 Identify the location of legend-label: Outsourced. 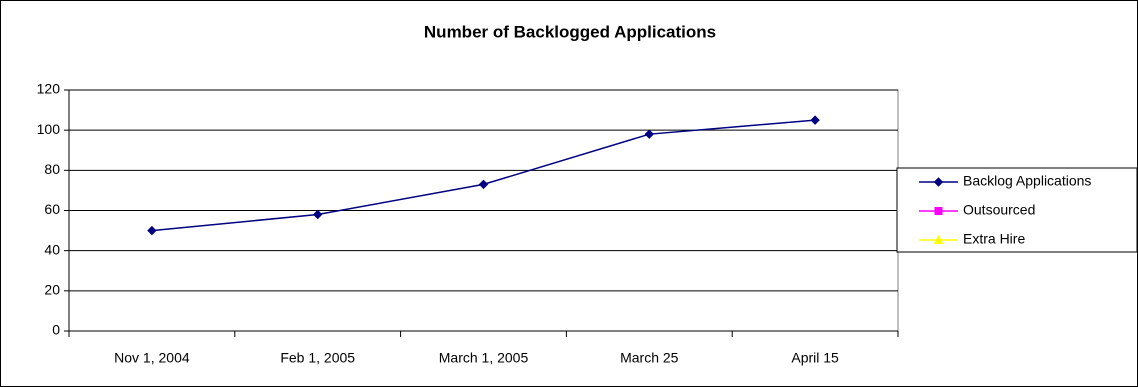
(999, 210).